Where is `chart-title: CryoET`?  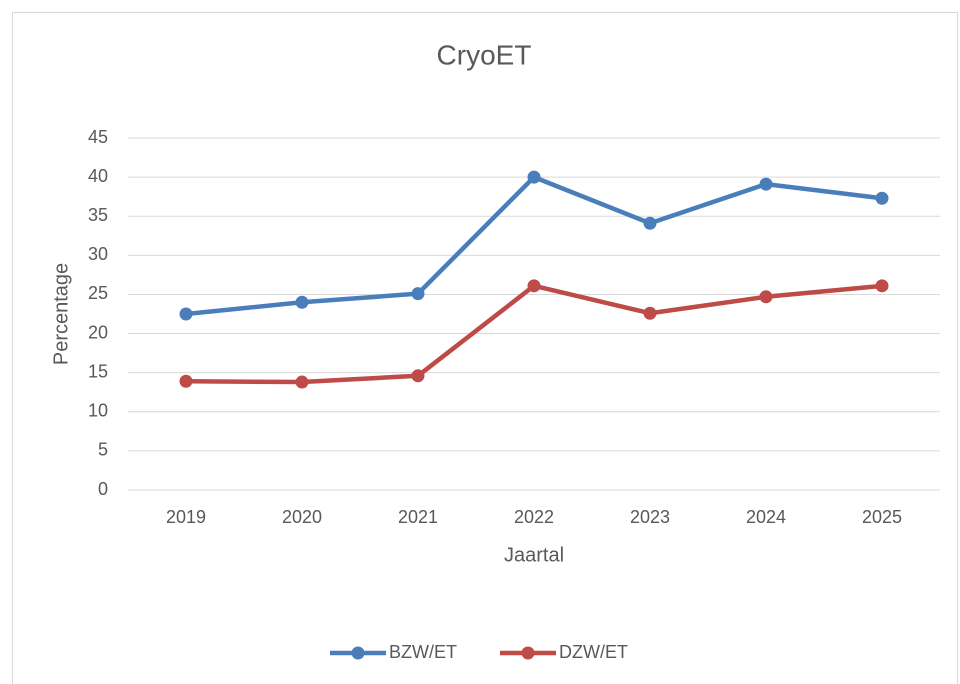 chart-title: CryoET is located at coordinates (484, 54).